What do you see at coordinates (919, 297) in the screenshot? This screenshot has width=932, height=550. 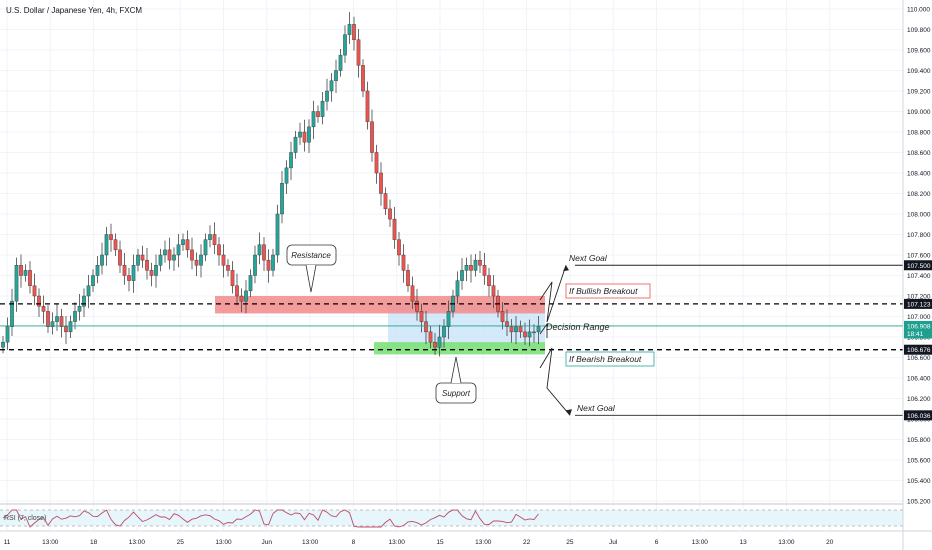 I see `price-tick-label: 107.200` at bounding box center [919, 297].